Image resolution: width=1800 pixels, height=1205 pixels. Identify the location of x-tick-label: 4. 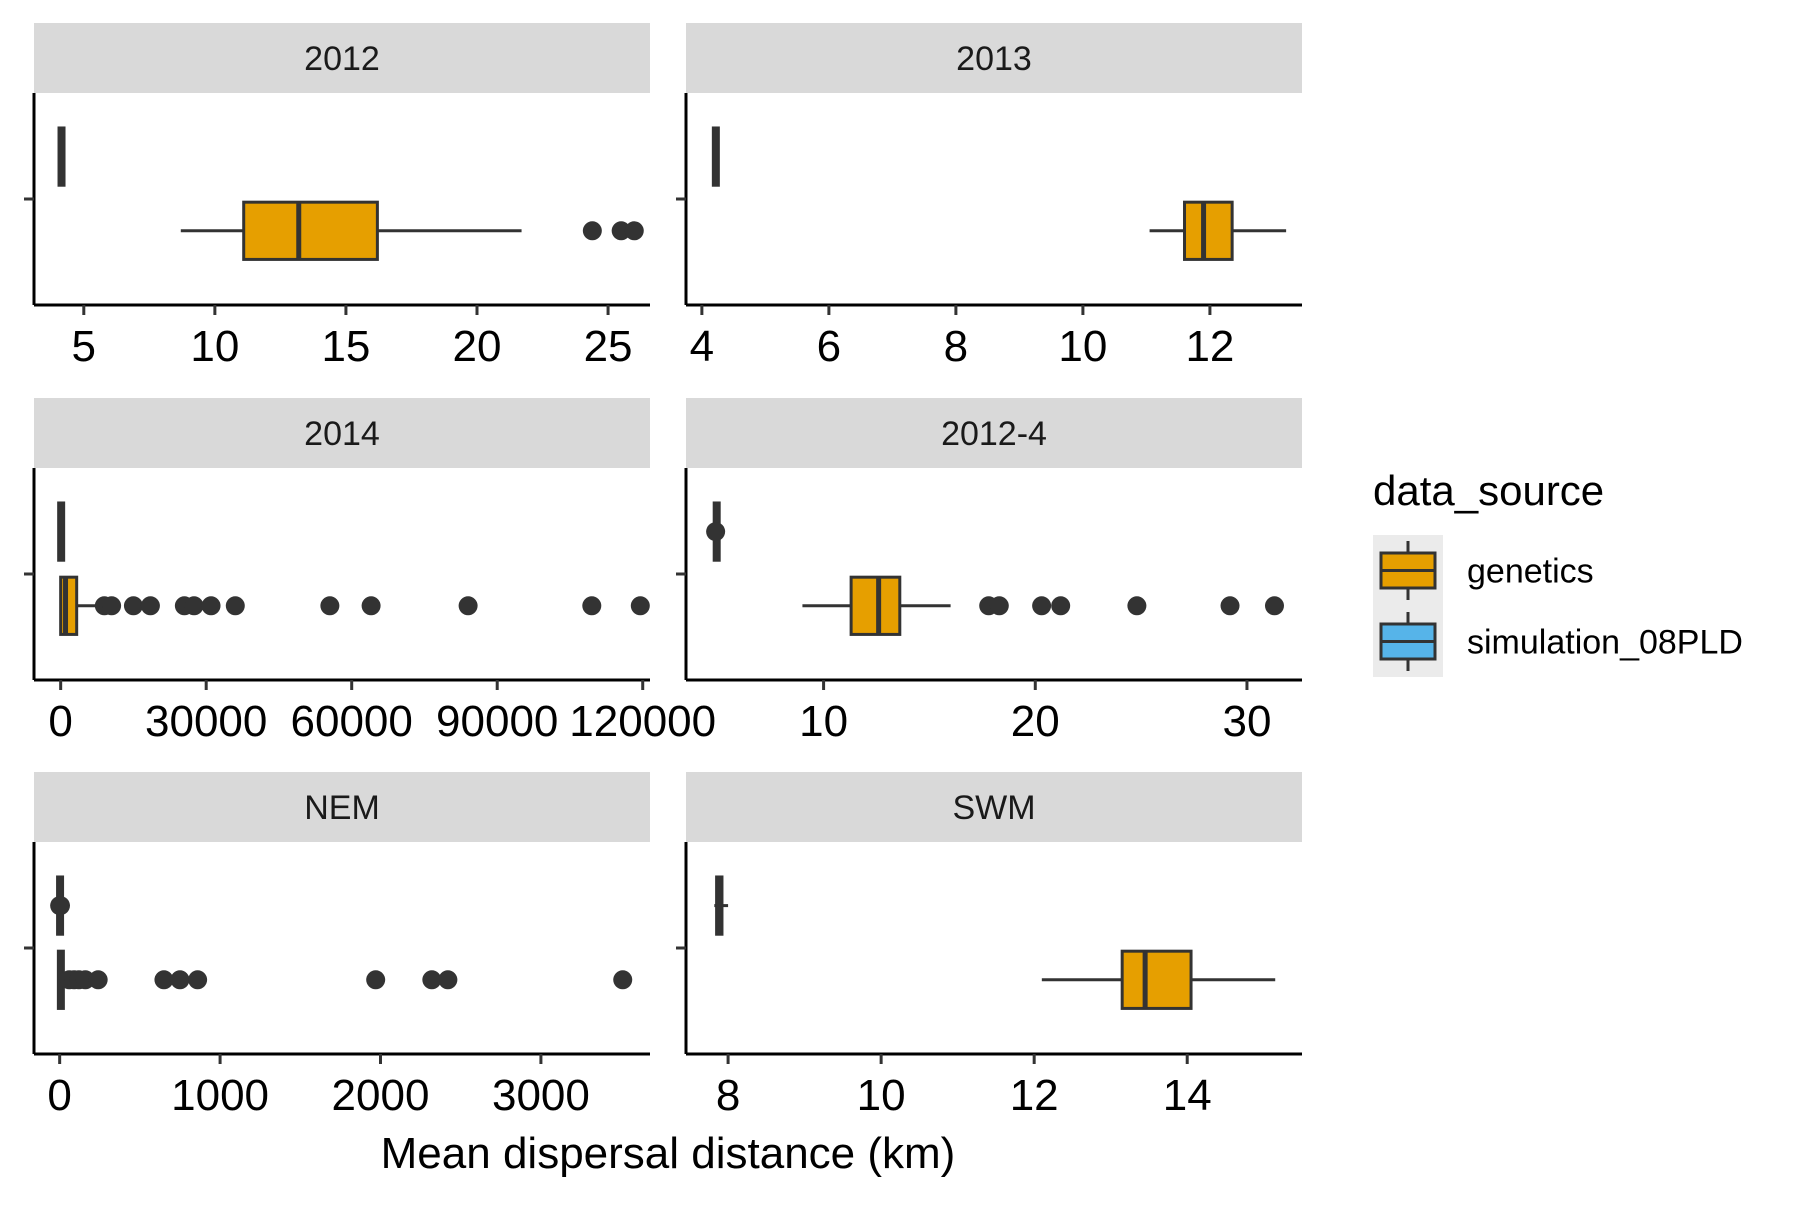
(702, 346).